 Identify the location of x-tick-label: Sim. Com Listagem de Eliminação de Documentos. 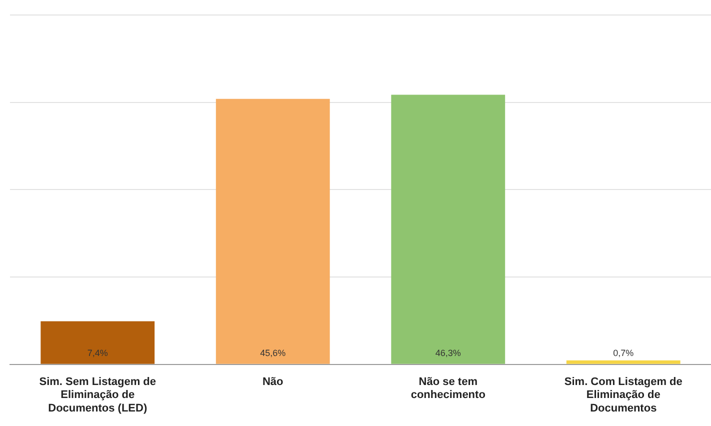
(623, 395).